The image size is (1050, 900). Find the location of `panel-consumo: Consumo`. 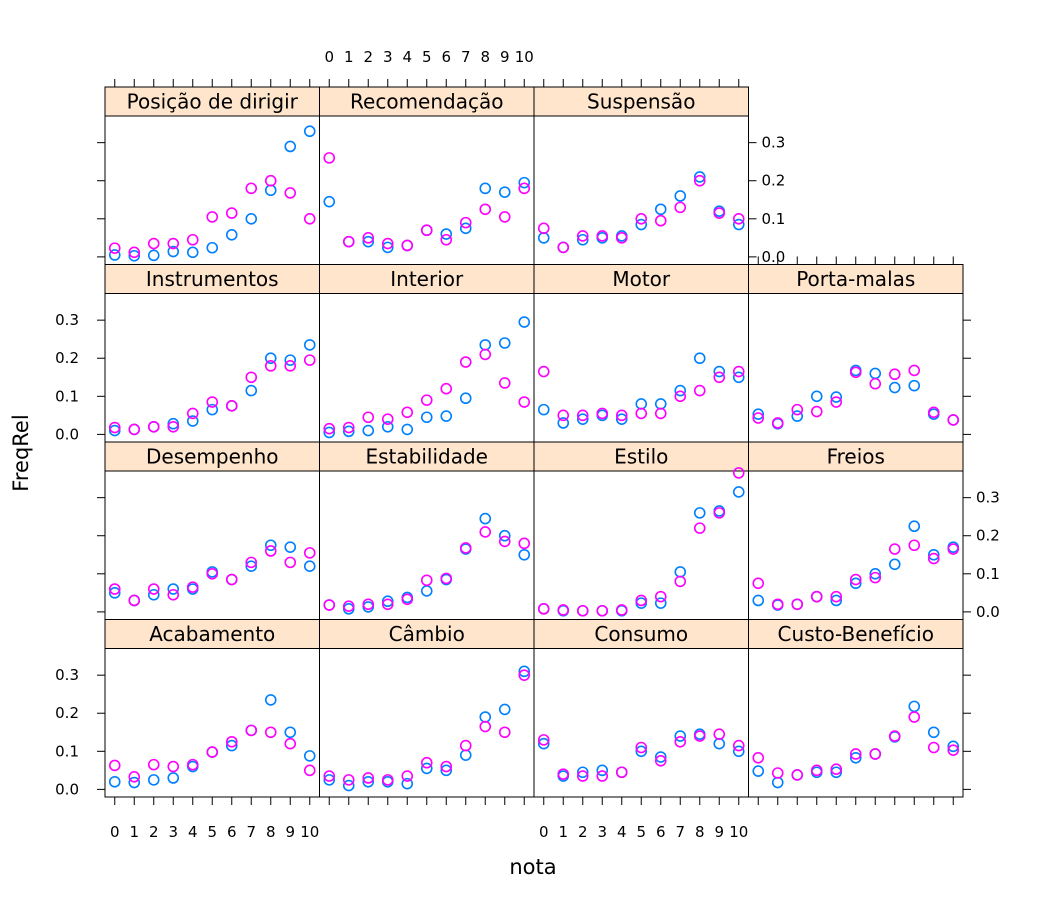

panel-consumo: Consumo is located at coordinates (641, 708).